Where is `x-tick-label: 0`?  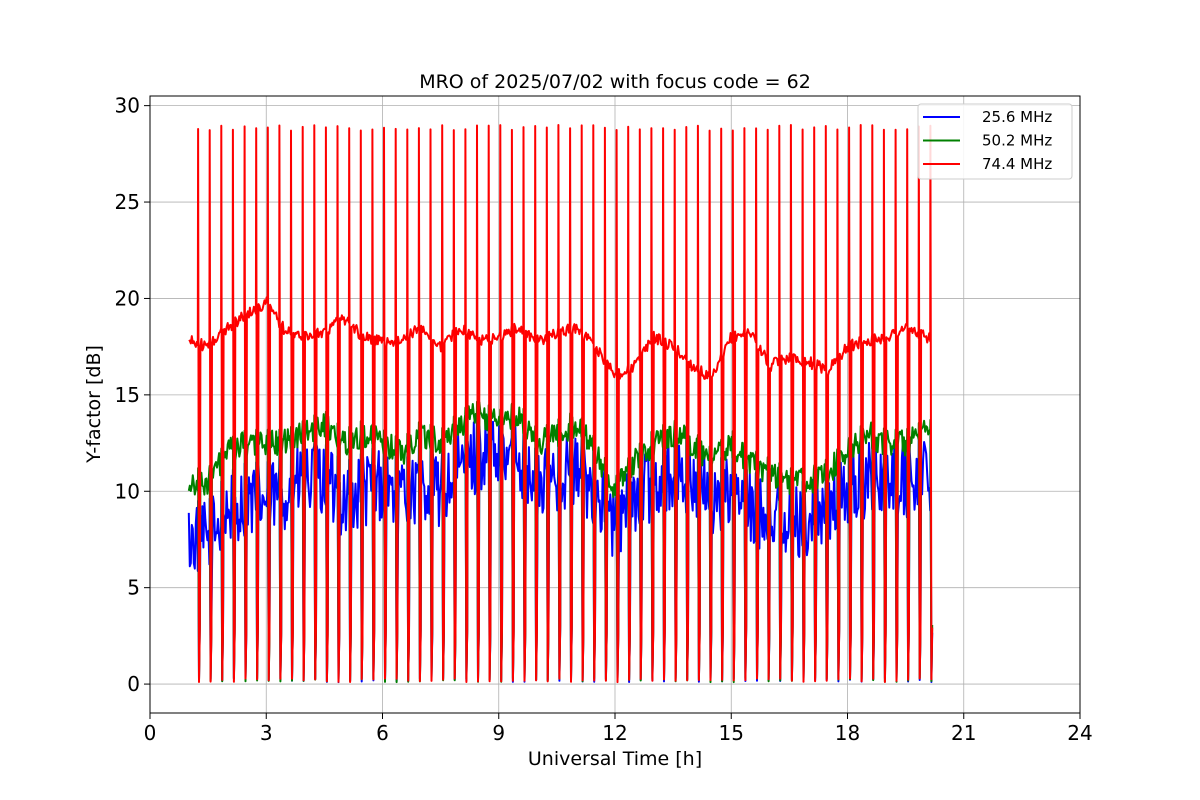
x-tick-label: 0 is located at coordinates (150, 733).